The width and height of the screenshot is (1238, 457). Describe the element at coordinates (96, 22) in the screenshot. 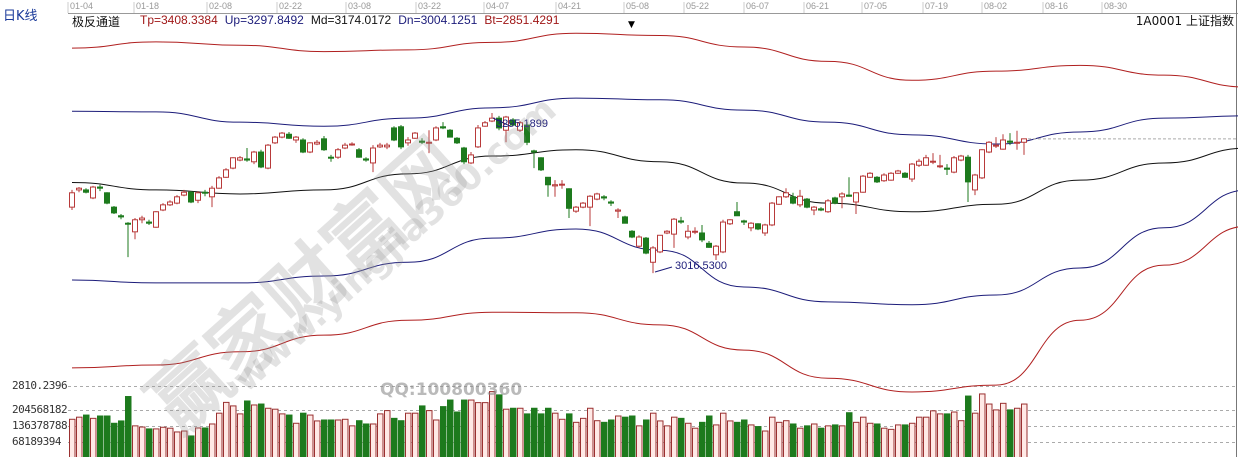

I see `indicator-name: 极反通道` at that location.